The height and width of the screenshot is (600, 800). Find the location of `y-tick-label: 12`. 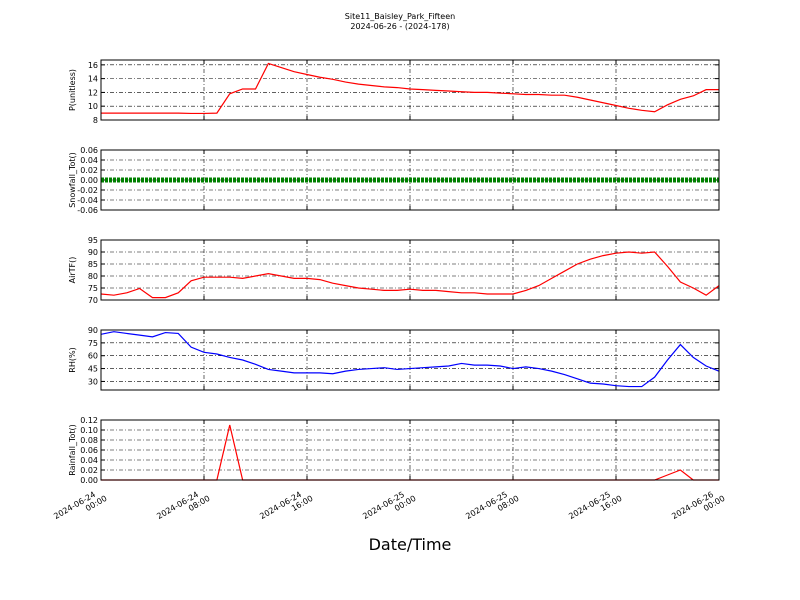

y-tick-label: 12 is located at coordinates (93, 92).